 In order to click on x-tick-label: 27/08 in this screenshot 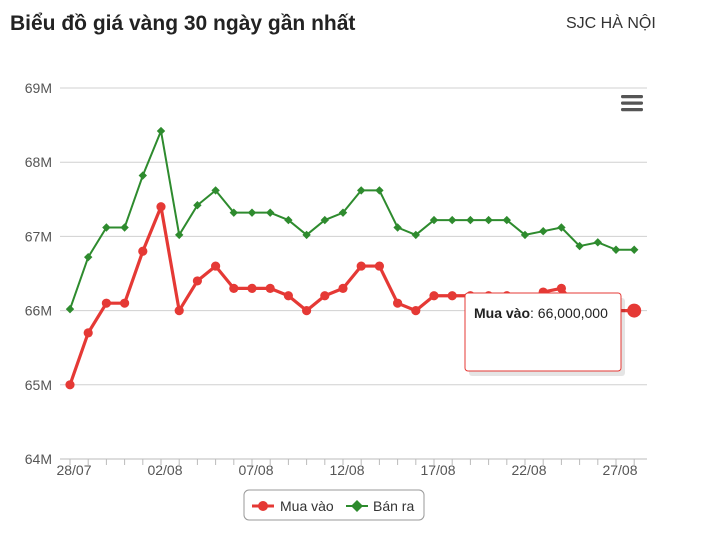, I will do `click(619, 470)`.